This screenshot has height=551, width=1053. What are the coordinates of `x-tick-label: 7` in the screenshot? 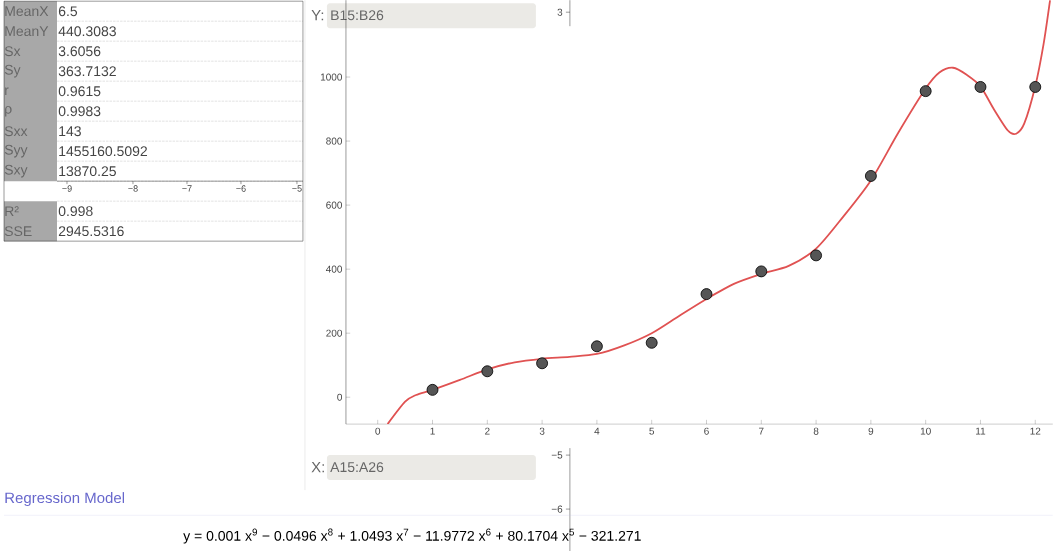 It's located at (761, 431).